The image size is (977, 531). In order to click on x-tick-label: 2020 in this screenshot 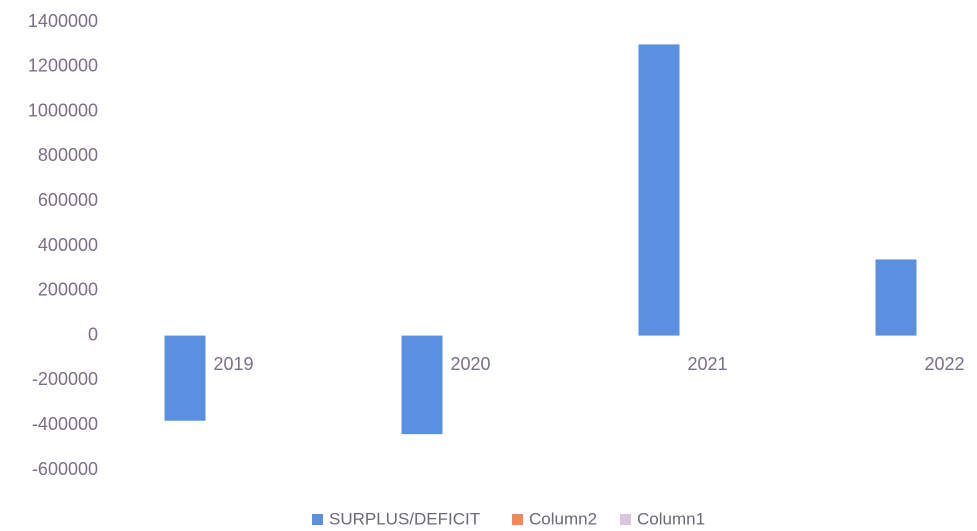, I will do `click(471, 364)`.